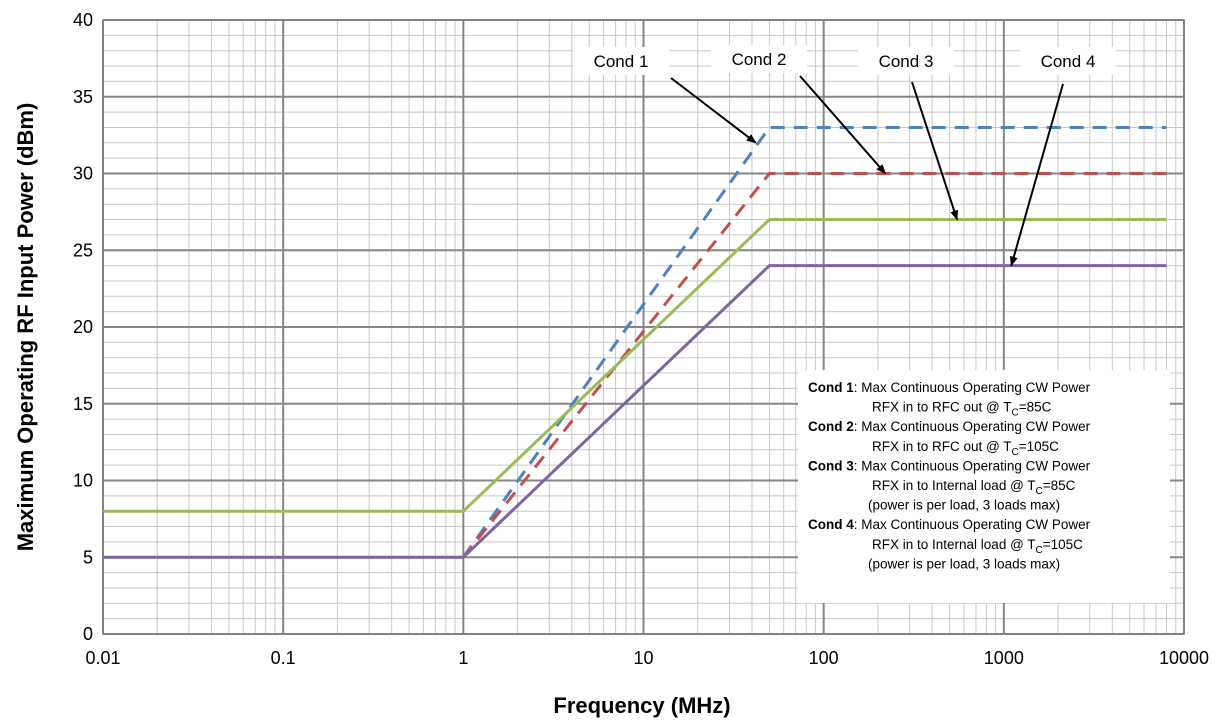 This screenshot has height=721, width=1228. I want to click on x-tick-label: 10, so click(643, 658).